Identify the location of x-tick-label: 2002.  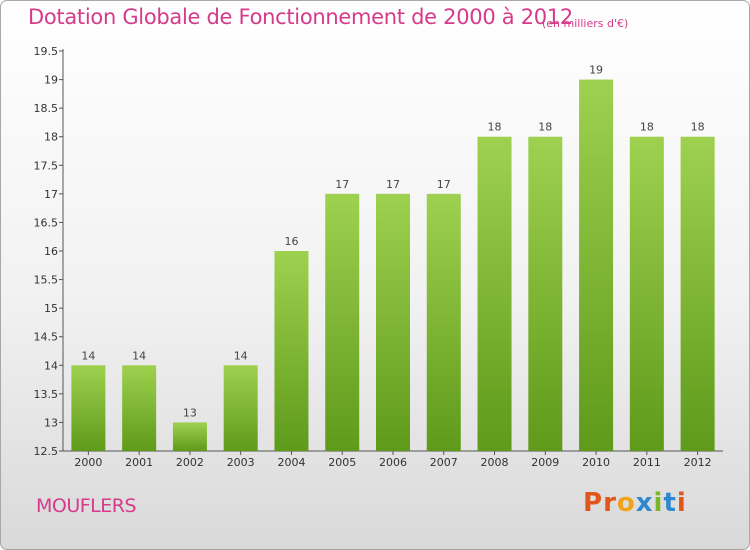
(190, 462).